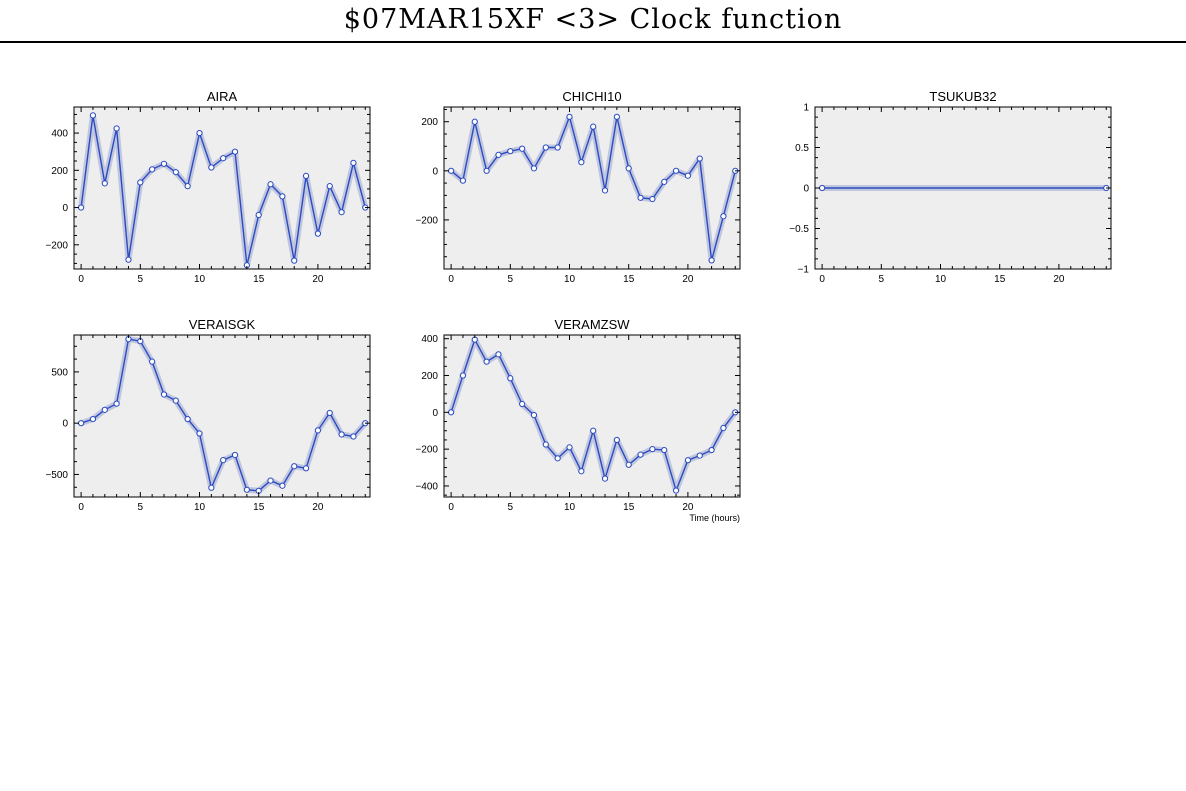 The height and width of the screenshot is (791, 1186). What do you see at coordinates (426, 486) in the screenshot?
I see `y-tick-label: −400` at bounding box center [426, 486].